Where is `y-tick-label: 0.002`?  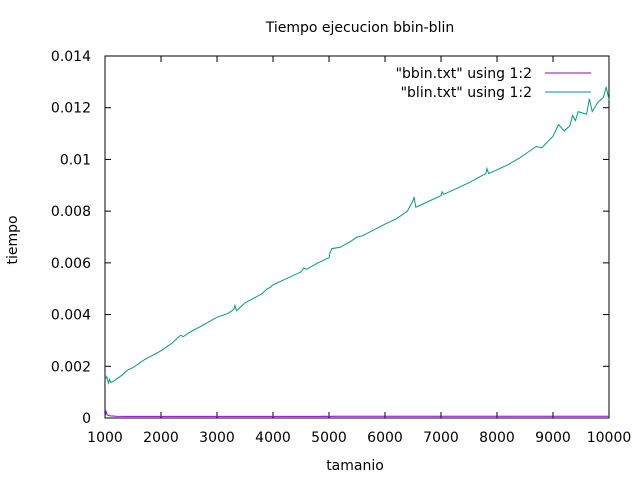
y-tick-label: 0.002 is located at coordinates (71, 367).